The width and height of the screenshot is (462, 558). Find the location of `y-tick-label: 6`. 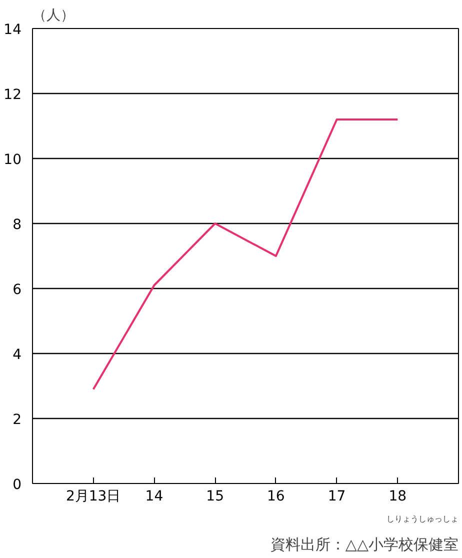

y-tick-label: 6 is located at coordinates (17, 290).